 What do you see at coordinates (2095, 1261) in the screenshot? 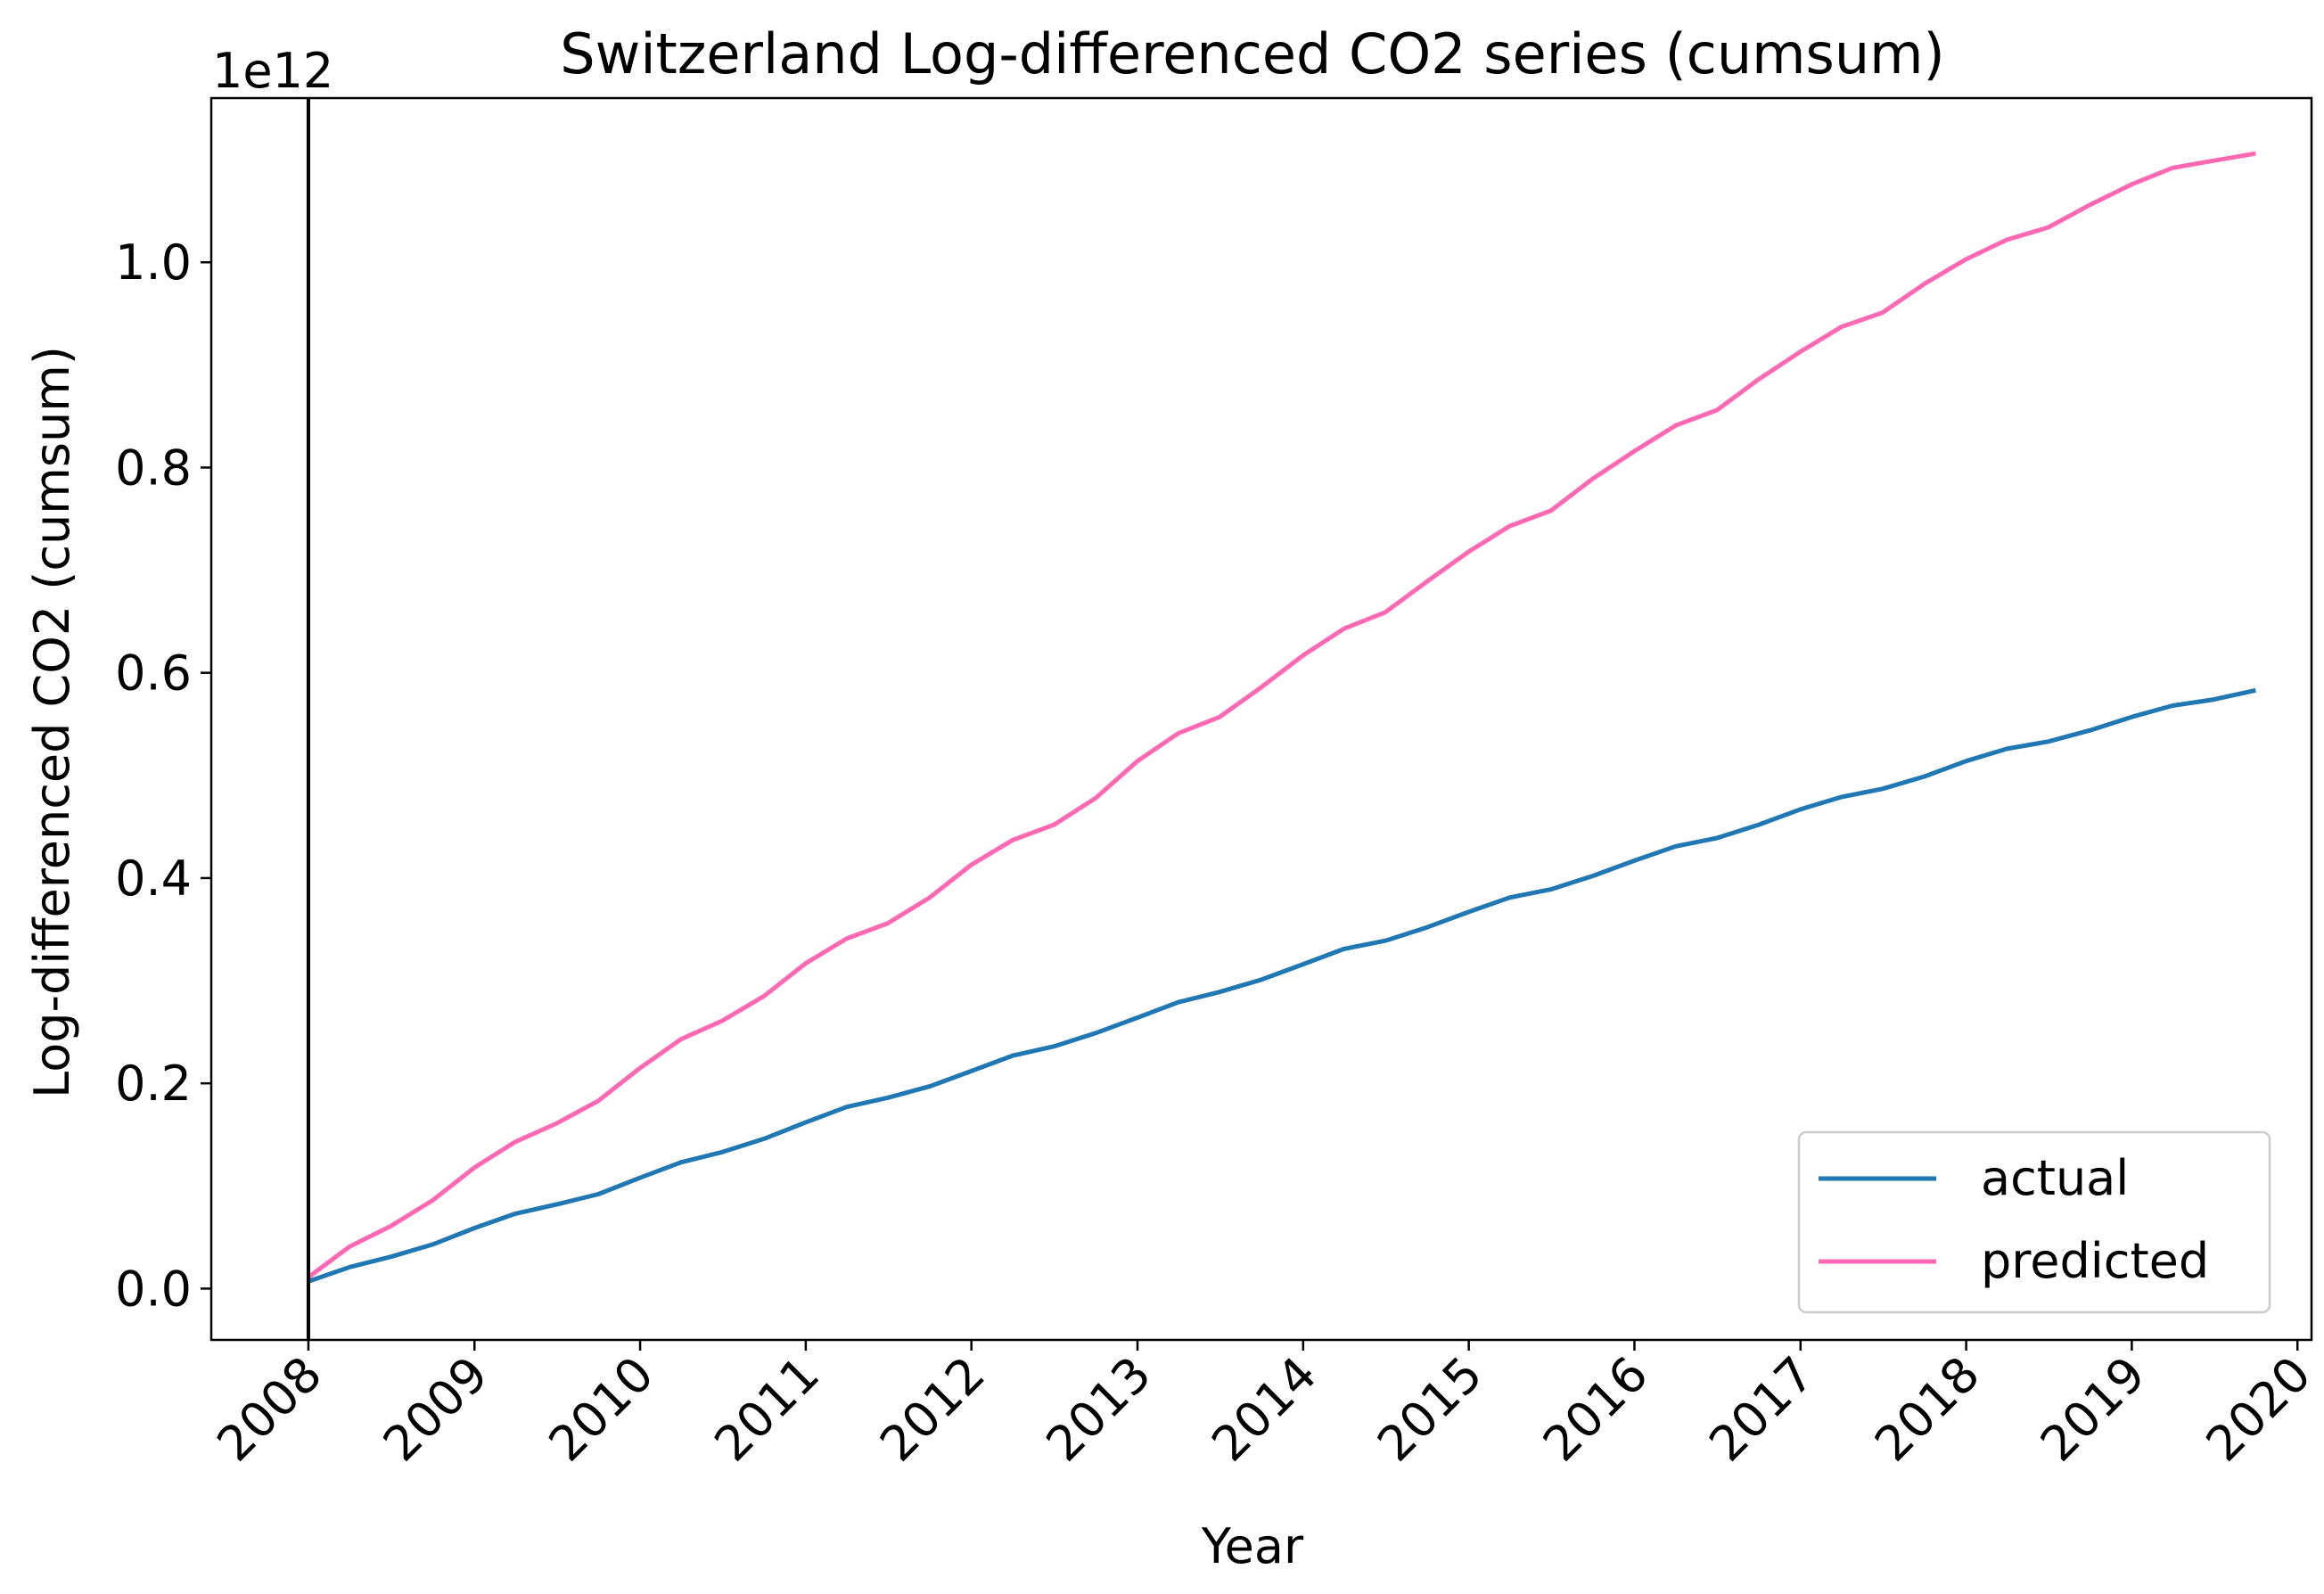
I see `legend-label-predicted: predicted` at bounding box center [2095, 1261].